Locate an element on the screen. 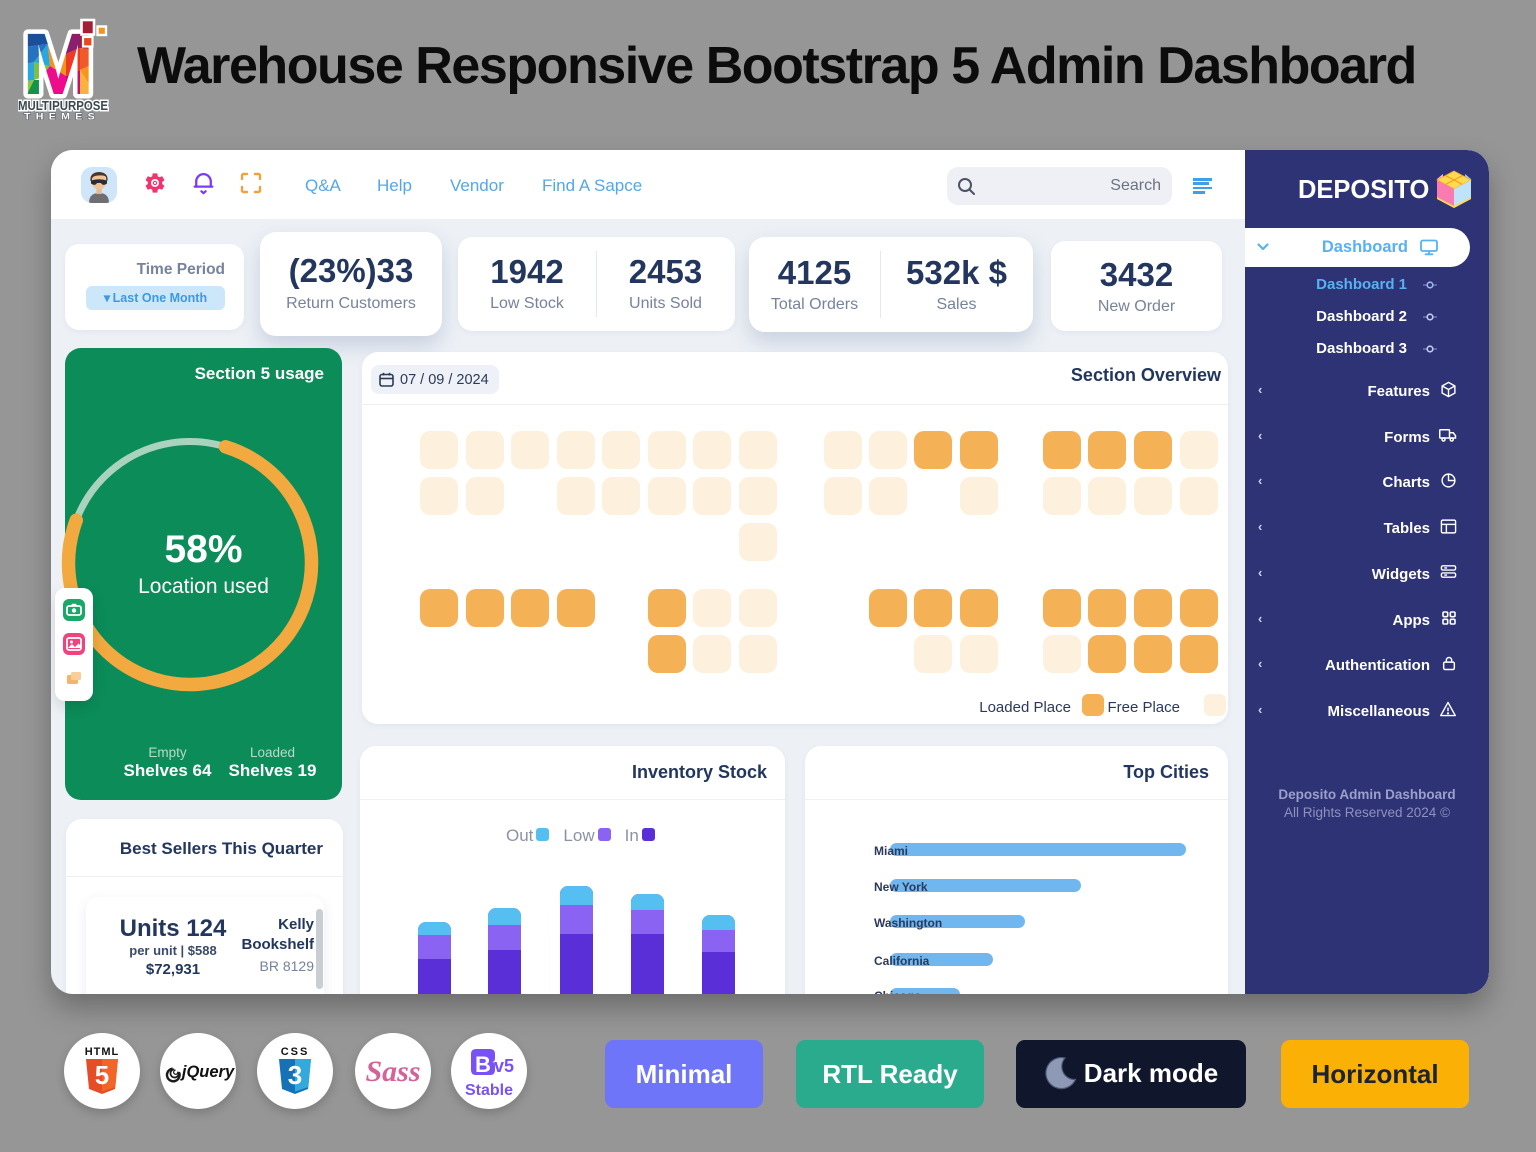 The width and height of the screenshot is (1536, 1152). svg-text: Sass is located at coordinates (392, 1071).